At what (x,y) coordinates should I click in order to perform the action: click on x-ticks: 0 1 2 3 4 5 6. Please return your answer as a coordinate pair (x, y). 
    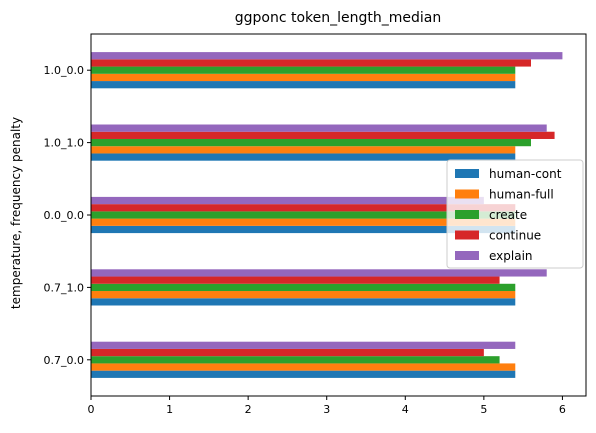
    Looking at the image, I should click on (327, 406).